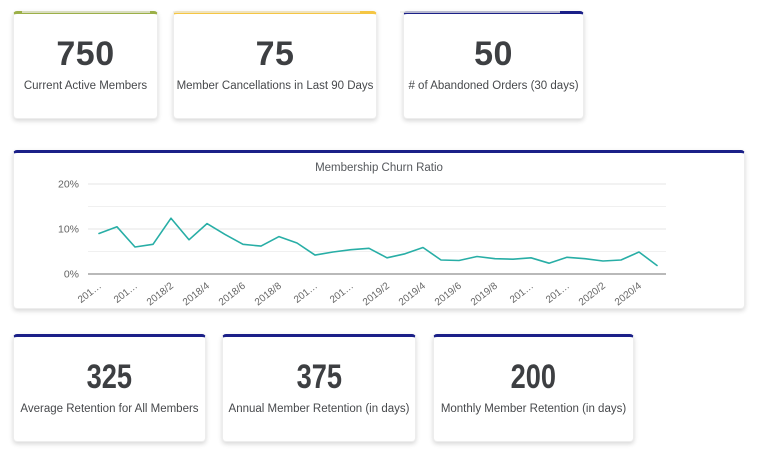 This screenshot has height=454, width=760. I want to click on y-tick-label: 20%, so click(68, 185).